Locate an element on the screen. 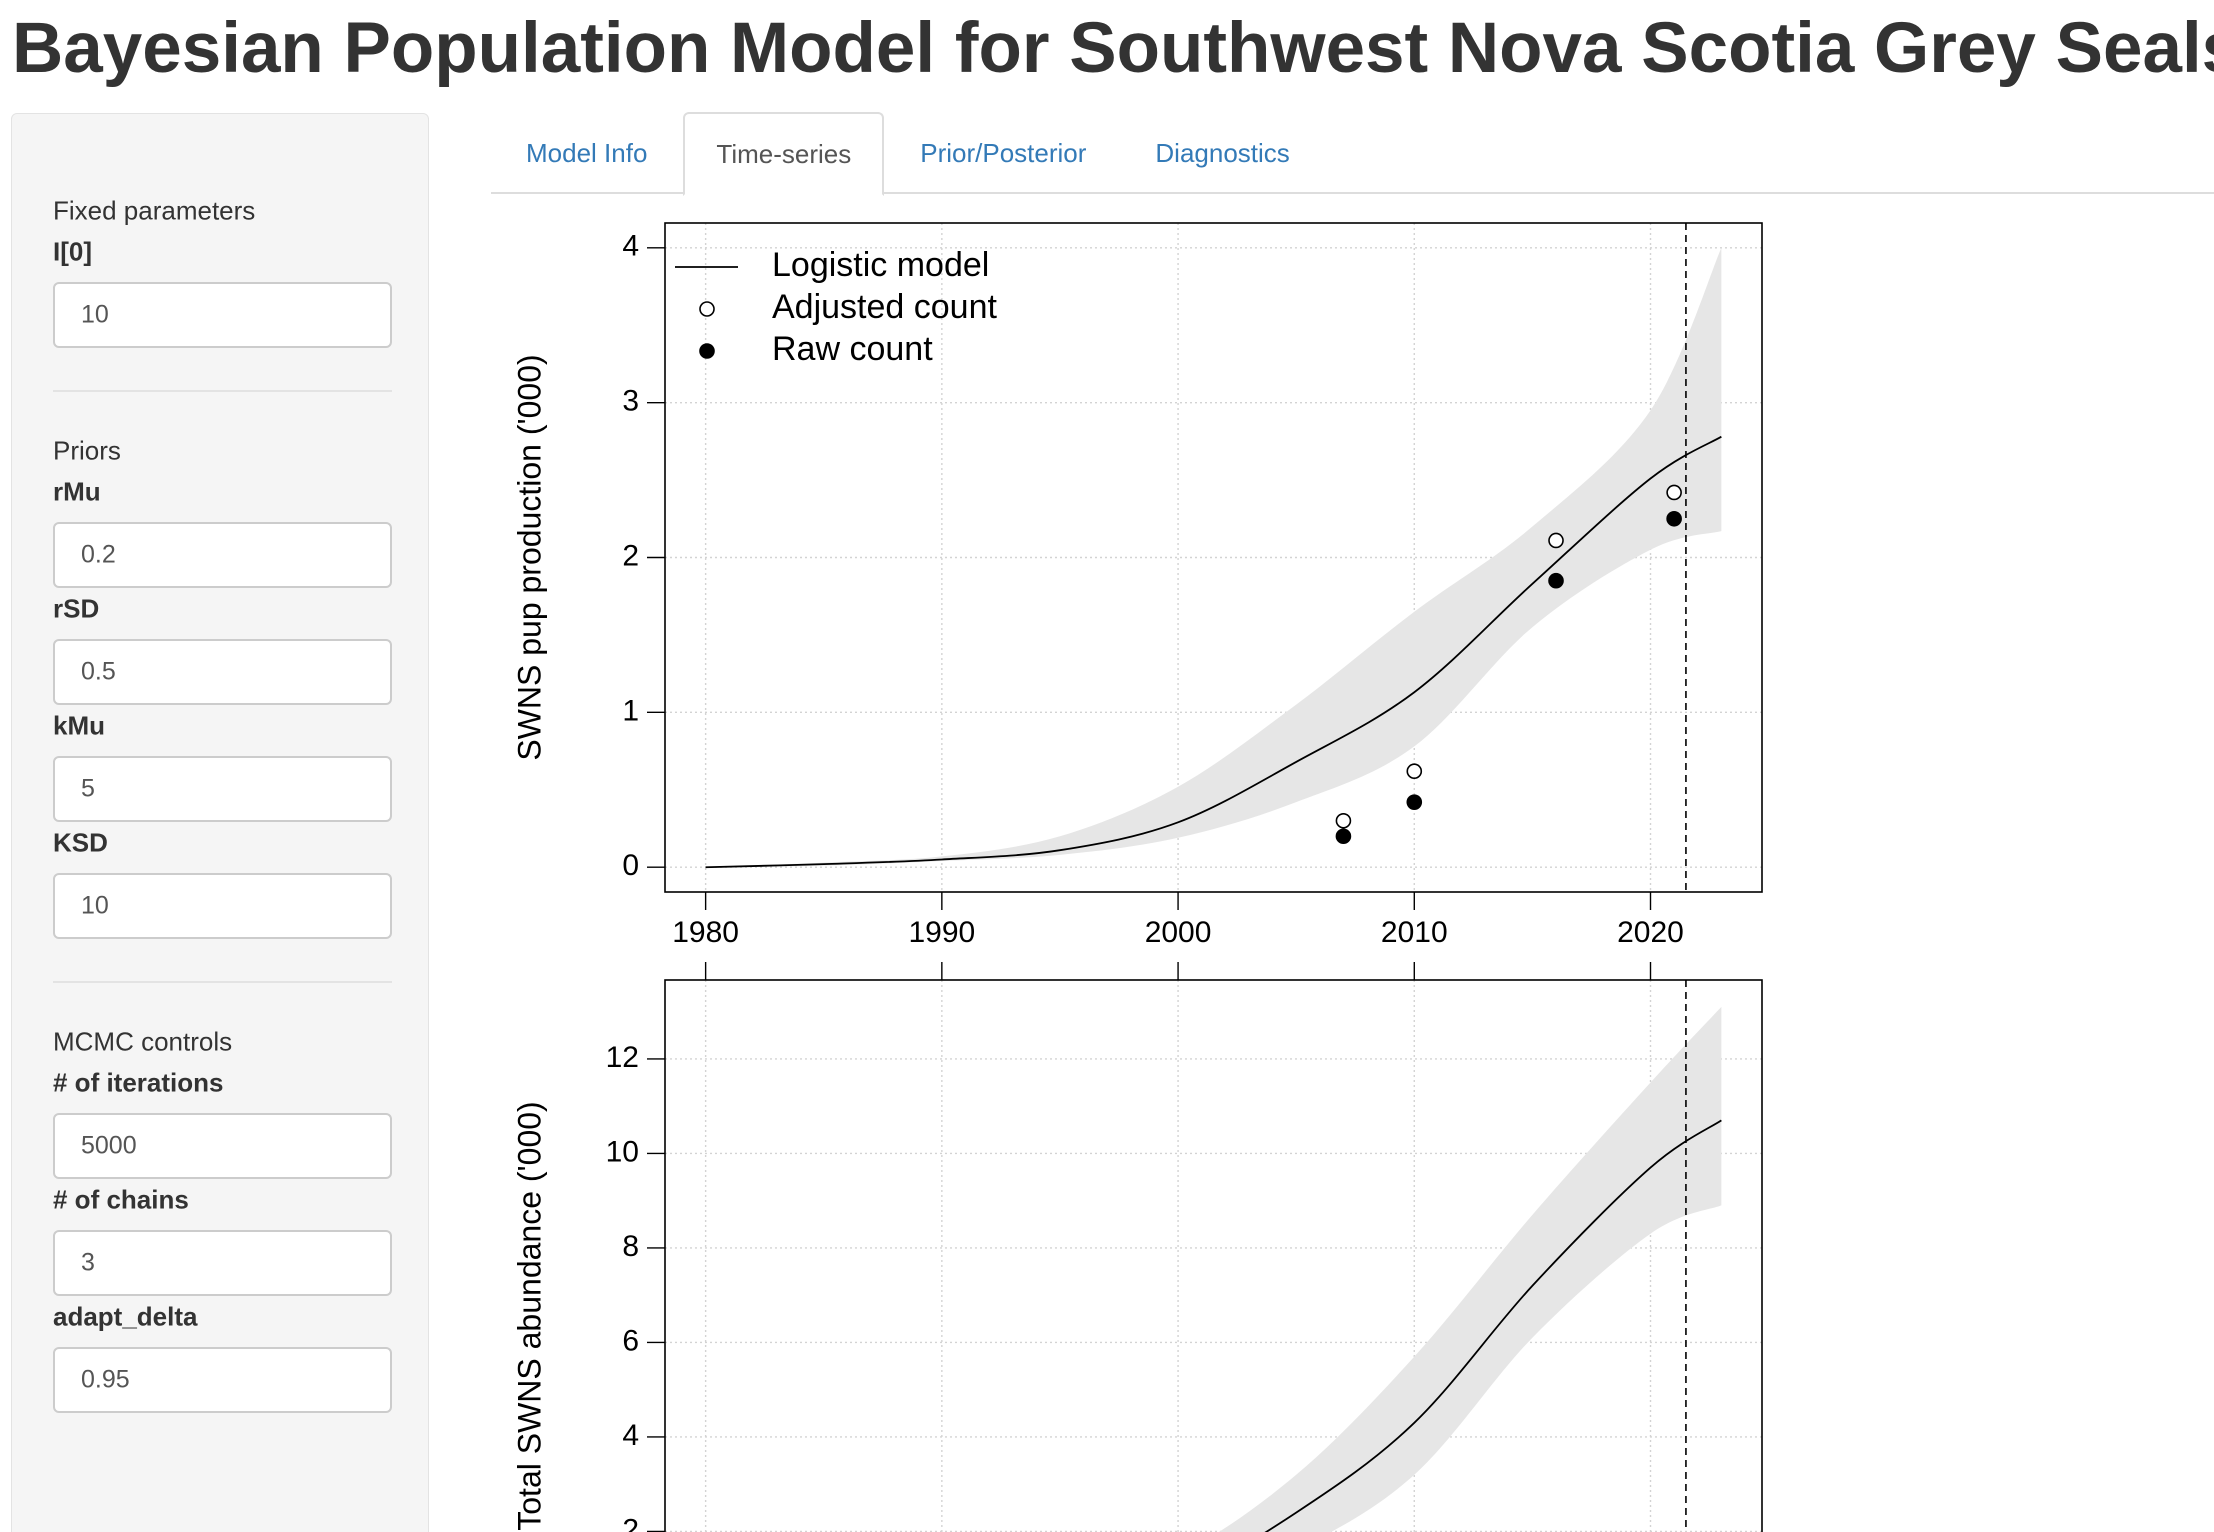  input-value: 0.5 is located at coordinates (98, 671).